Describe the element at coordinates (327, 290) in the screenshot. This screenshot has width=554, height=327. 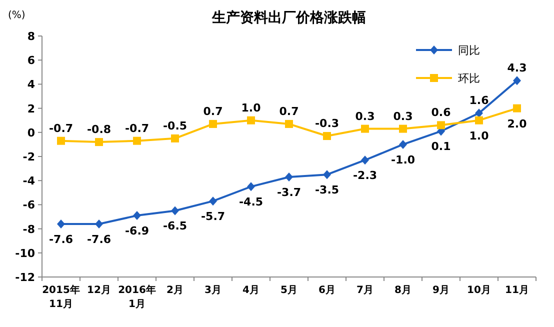
I see `x-tick-label: 6月` at that location.